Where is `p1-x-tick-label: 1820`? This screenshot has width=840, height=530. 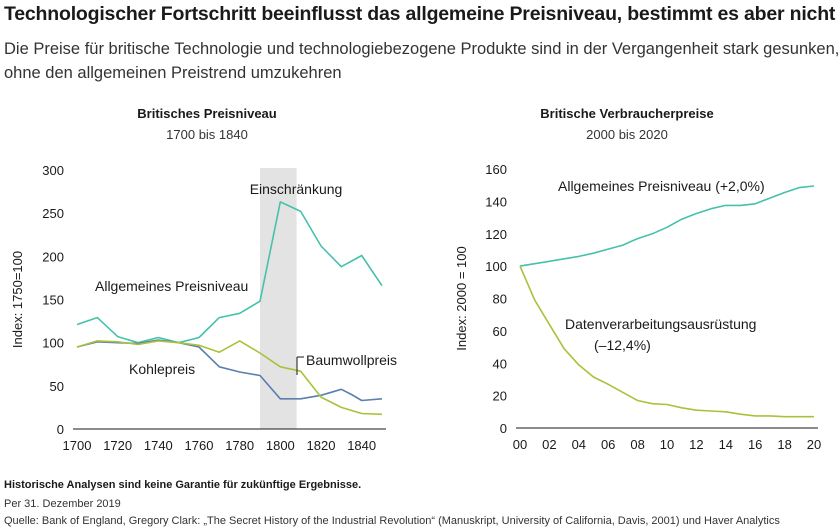 p1-x-tick-label: 1820 is located at coordinates (321, 445).